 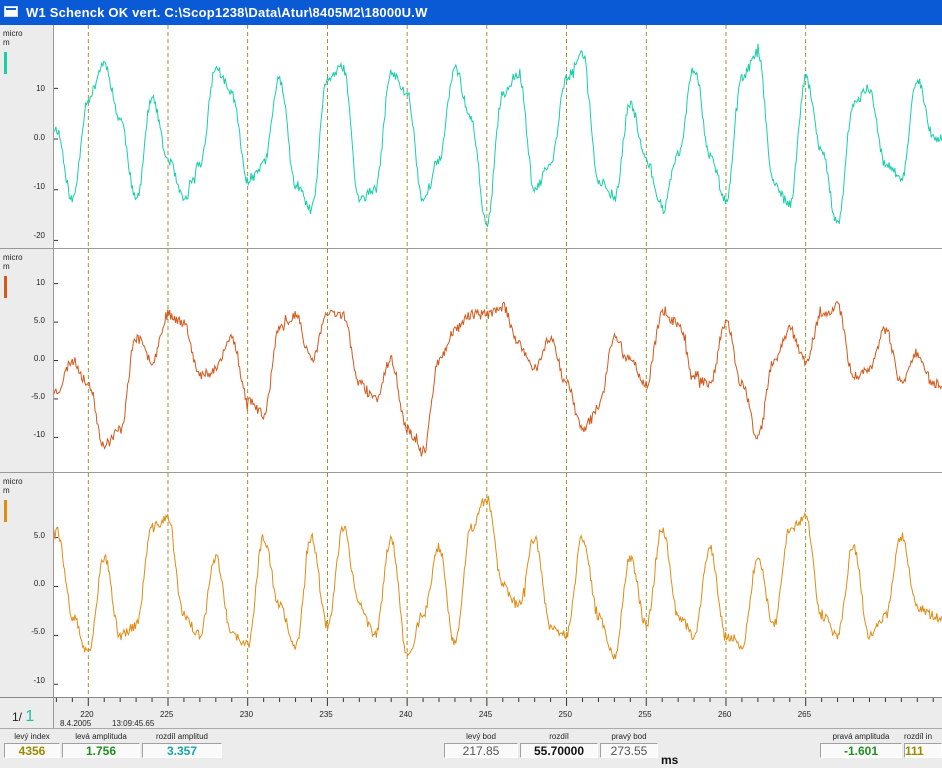 I want to click on right-amplitude-field: pravá amplituda -1.601, so click(x=861, y=745).